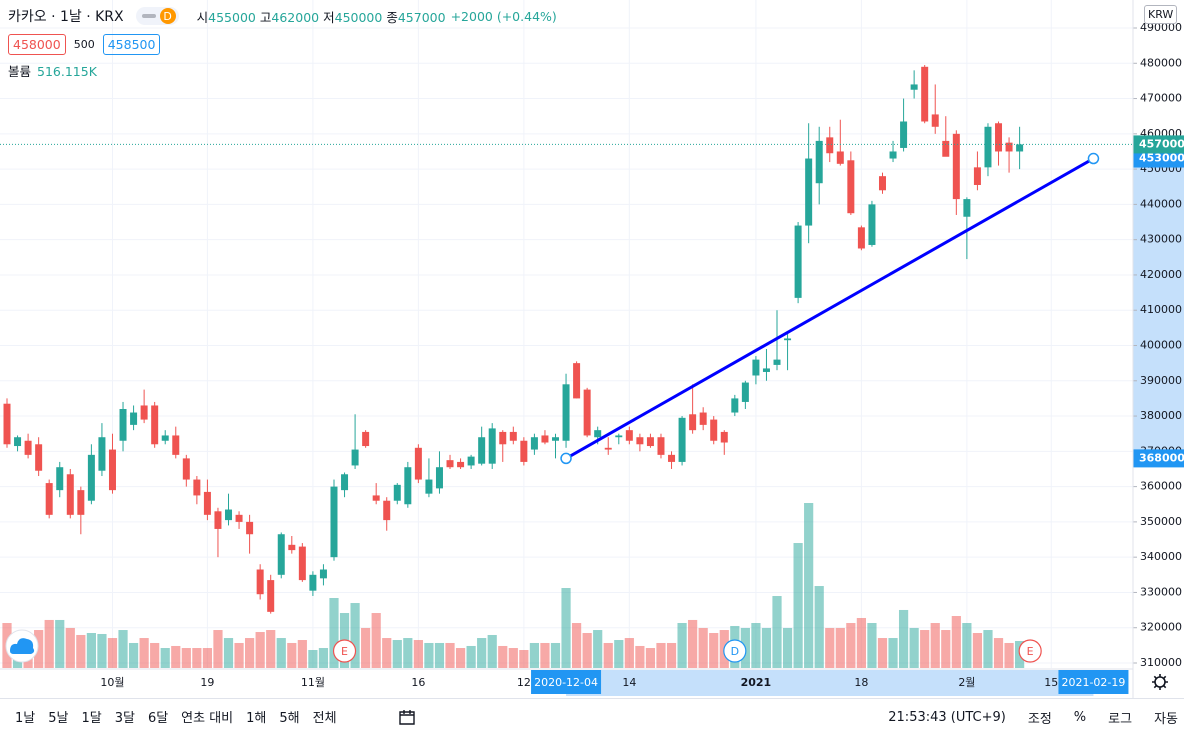 The image size is (1184, 735). I want to click on logo, so click(22, 646).